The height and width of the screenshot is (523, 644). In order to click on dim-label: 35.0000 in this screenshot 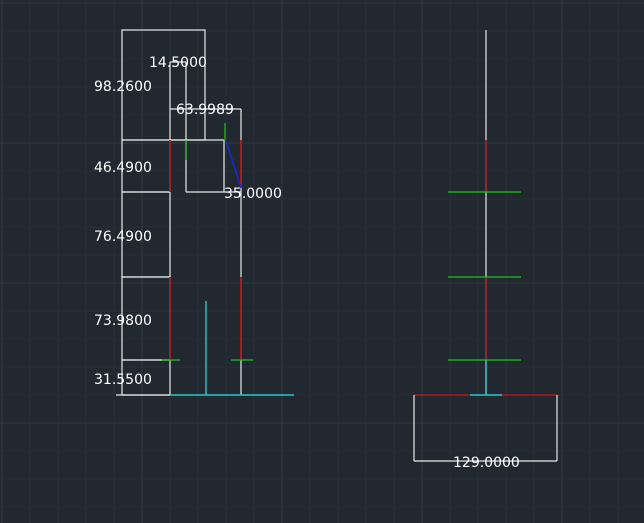, I will do `click(253, 194)`.